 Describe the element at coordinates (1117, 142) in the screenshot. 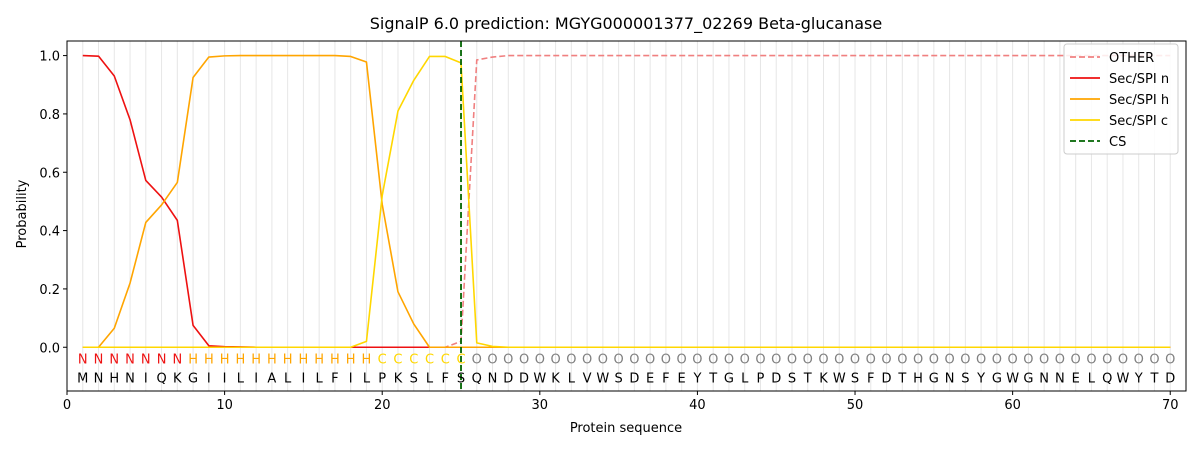

I see `legend-label: CS` at that location.